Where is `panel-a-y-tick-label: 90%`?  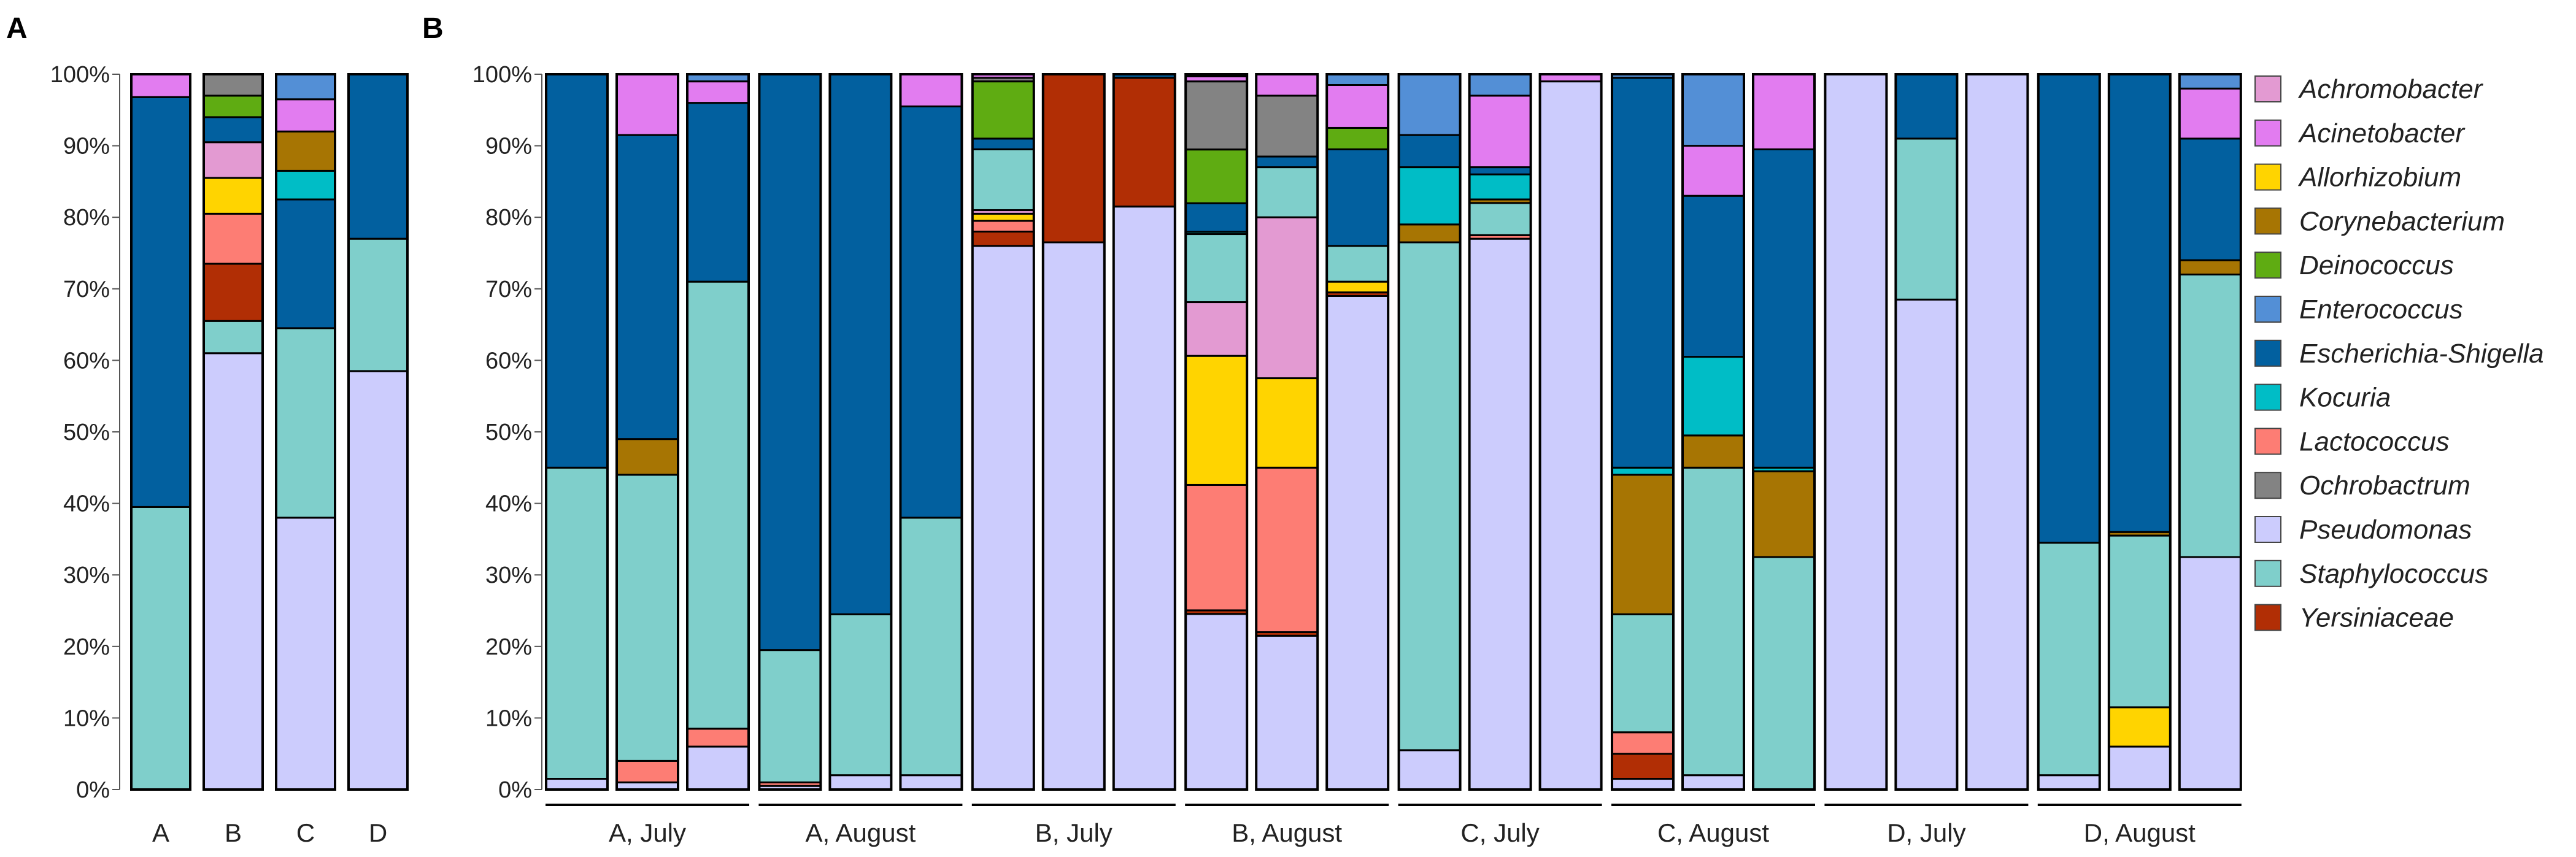
panel-a-y-tick-label: 90% is located at coordinates (86, 146).